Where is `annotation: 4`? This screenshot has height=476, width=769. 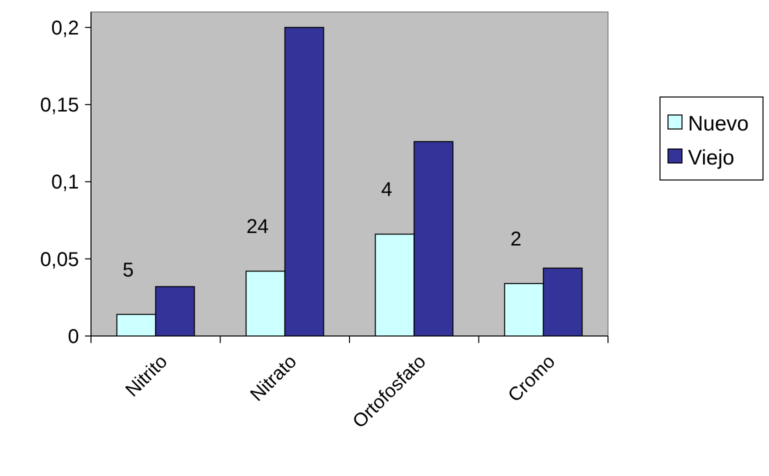
annotation: 4 is located at coordinates (386, 190).